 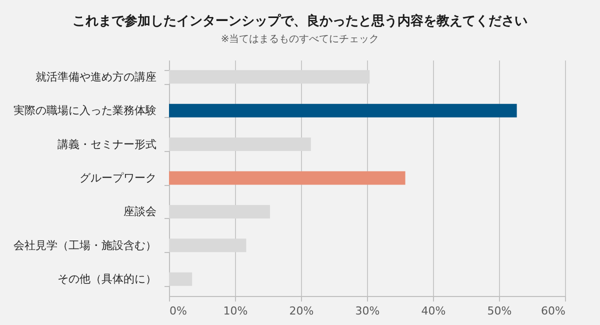 What do you see at coordinates (118, 178) in the screenshot?
I see `y-tick-label: グループワーク` at bounding box center [118, 178].